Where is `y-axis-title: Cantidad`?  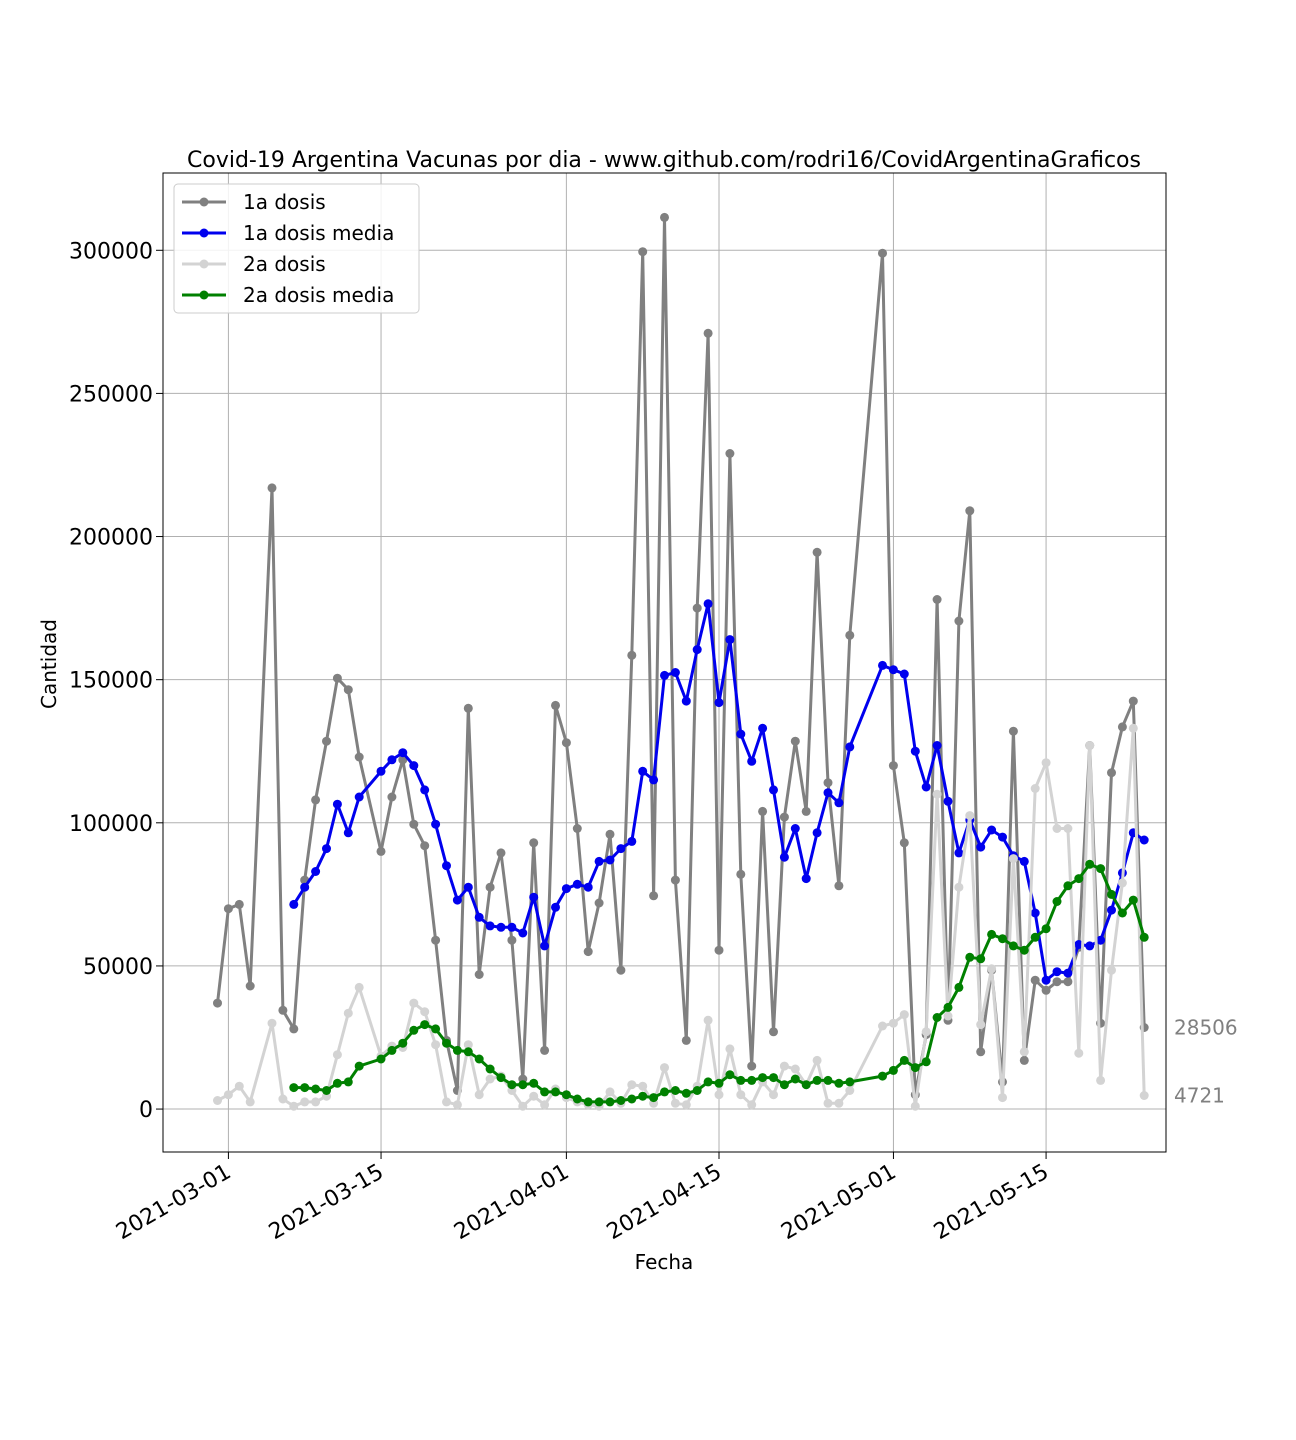
y-axis-title: Cantidad is located at coordinates (49, 664).